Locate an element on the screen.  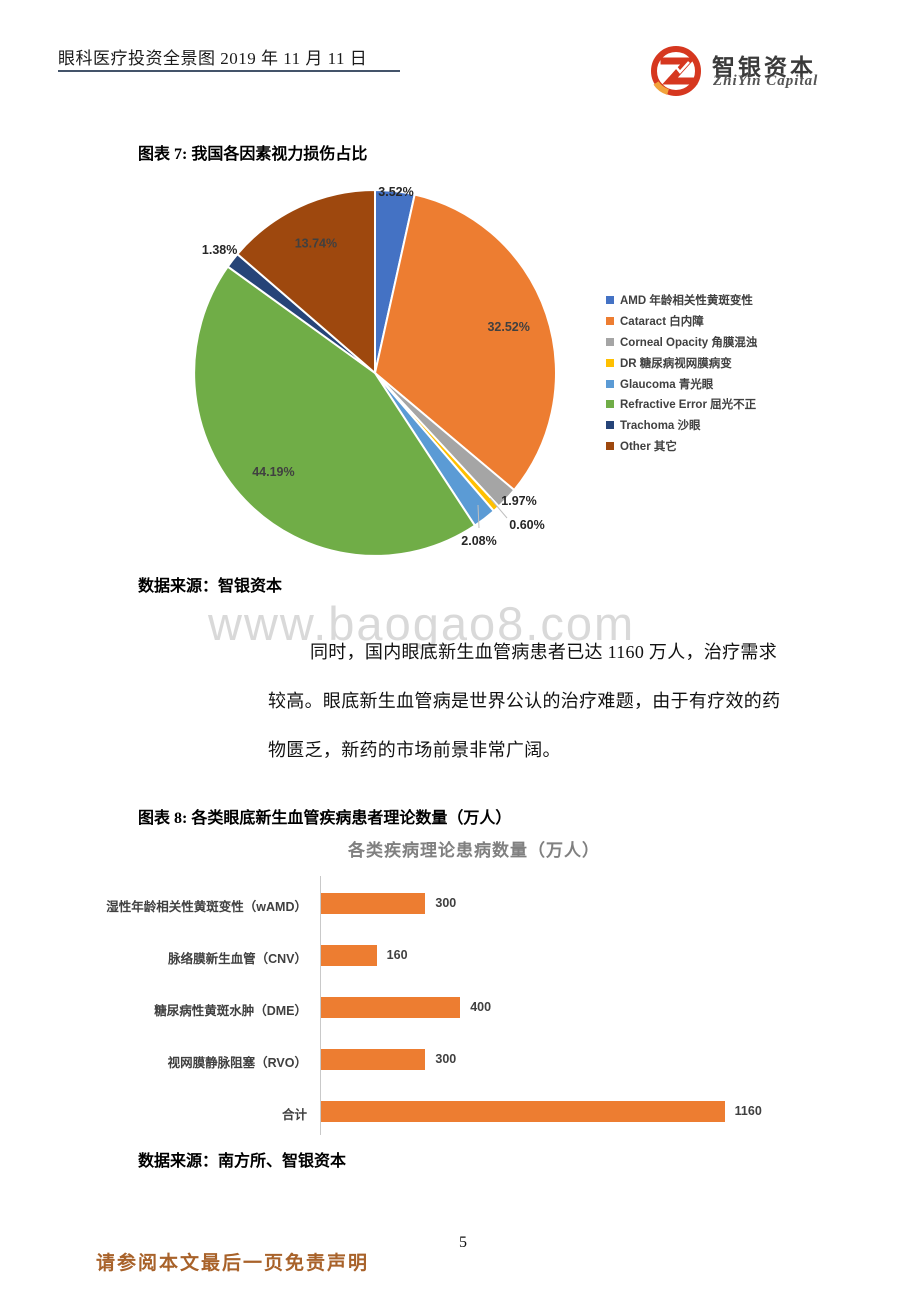
bar-value-label: 160 is located at coordinates (397, 955).